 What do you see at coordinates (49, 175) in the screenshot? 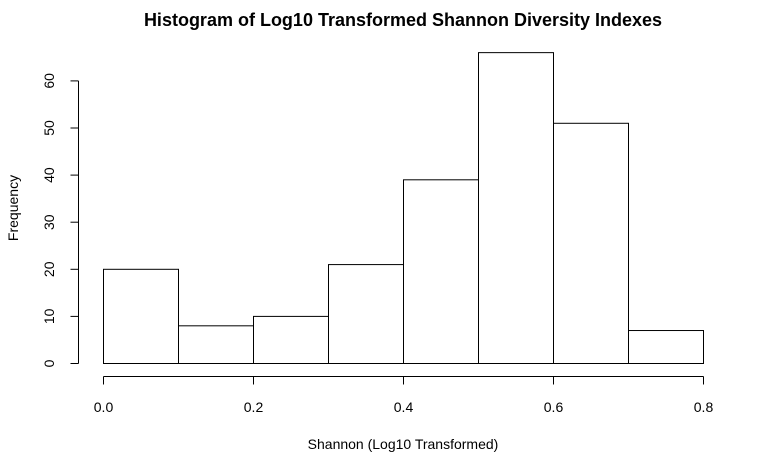
I see `y-tick-label: 40` at bounding box center [49, 175].